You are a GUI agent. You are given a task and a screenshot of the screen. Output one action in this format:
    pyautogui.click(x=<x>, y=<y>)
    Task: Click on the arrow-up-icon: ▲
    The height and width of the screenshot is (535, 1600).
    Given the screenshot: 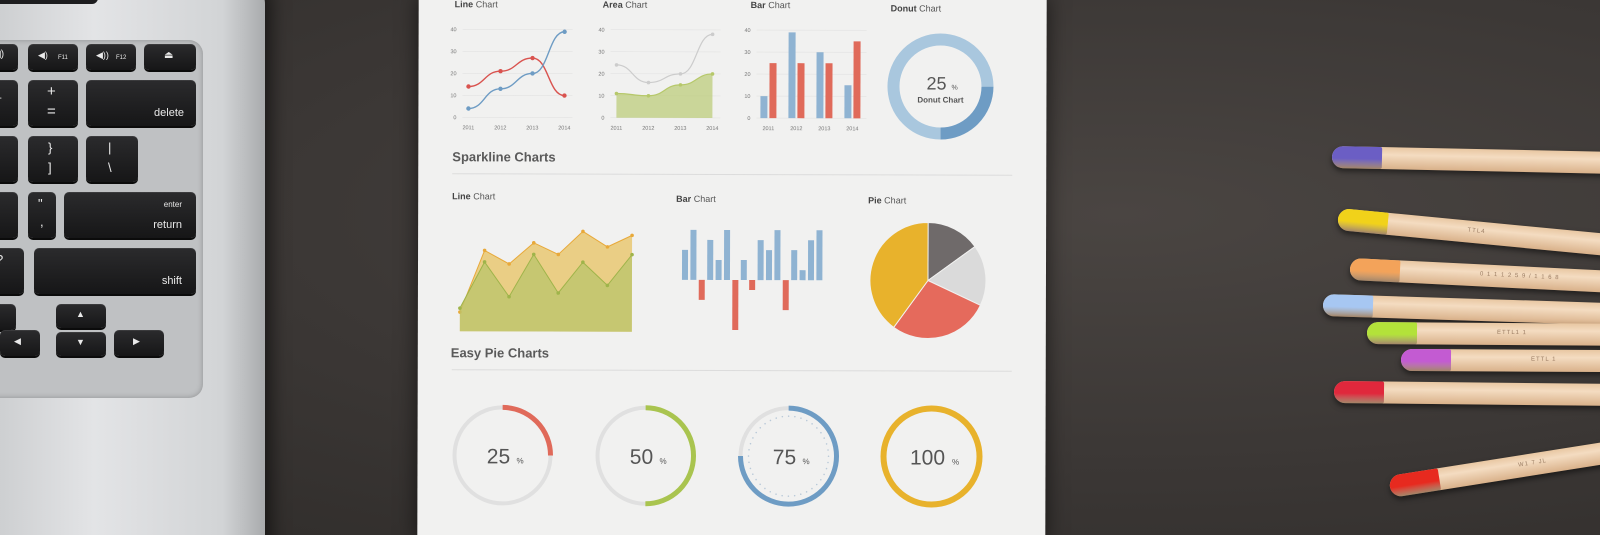 What is the action you would take?
    pyautogui.click(x=80, y=314)
    